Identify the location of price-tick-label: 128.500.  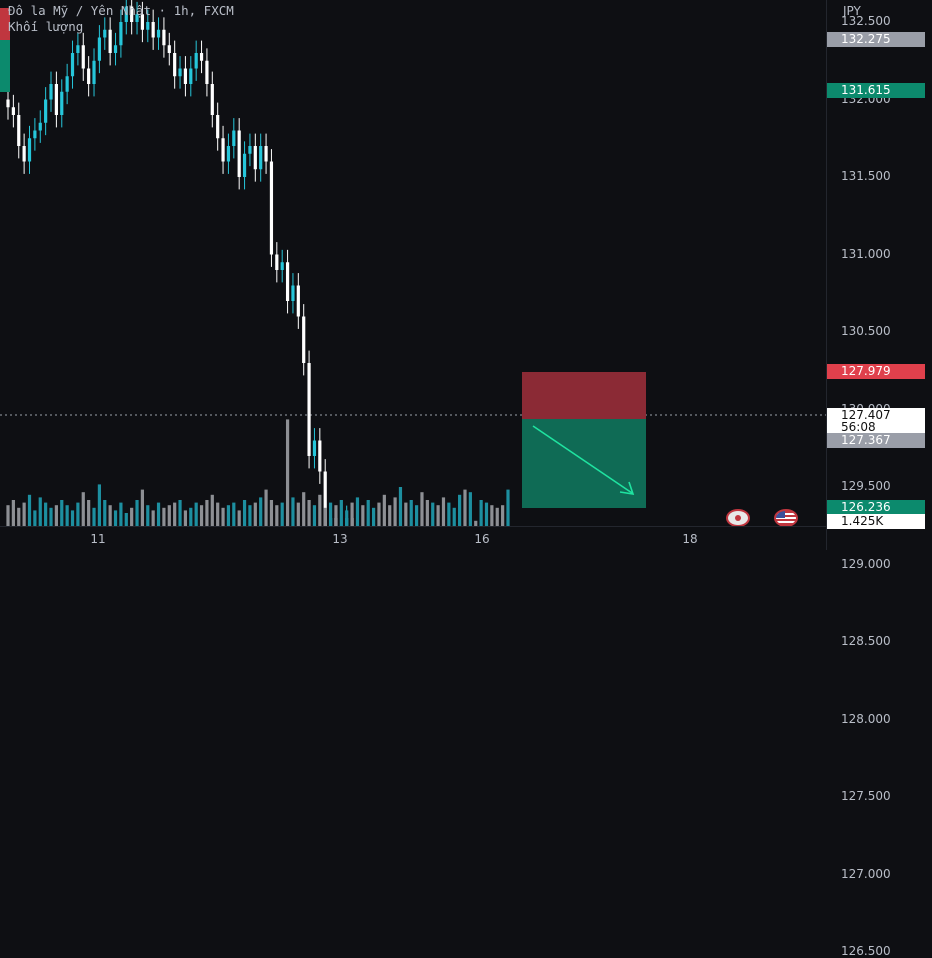
(866, 641).